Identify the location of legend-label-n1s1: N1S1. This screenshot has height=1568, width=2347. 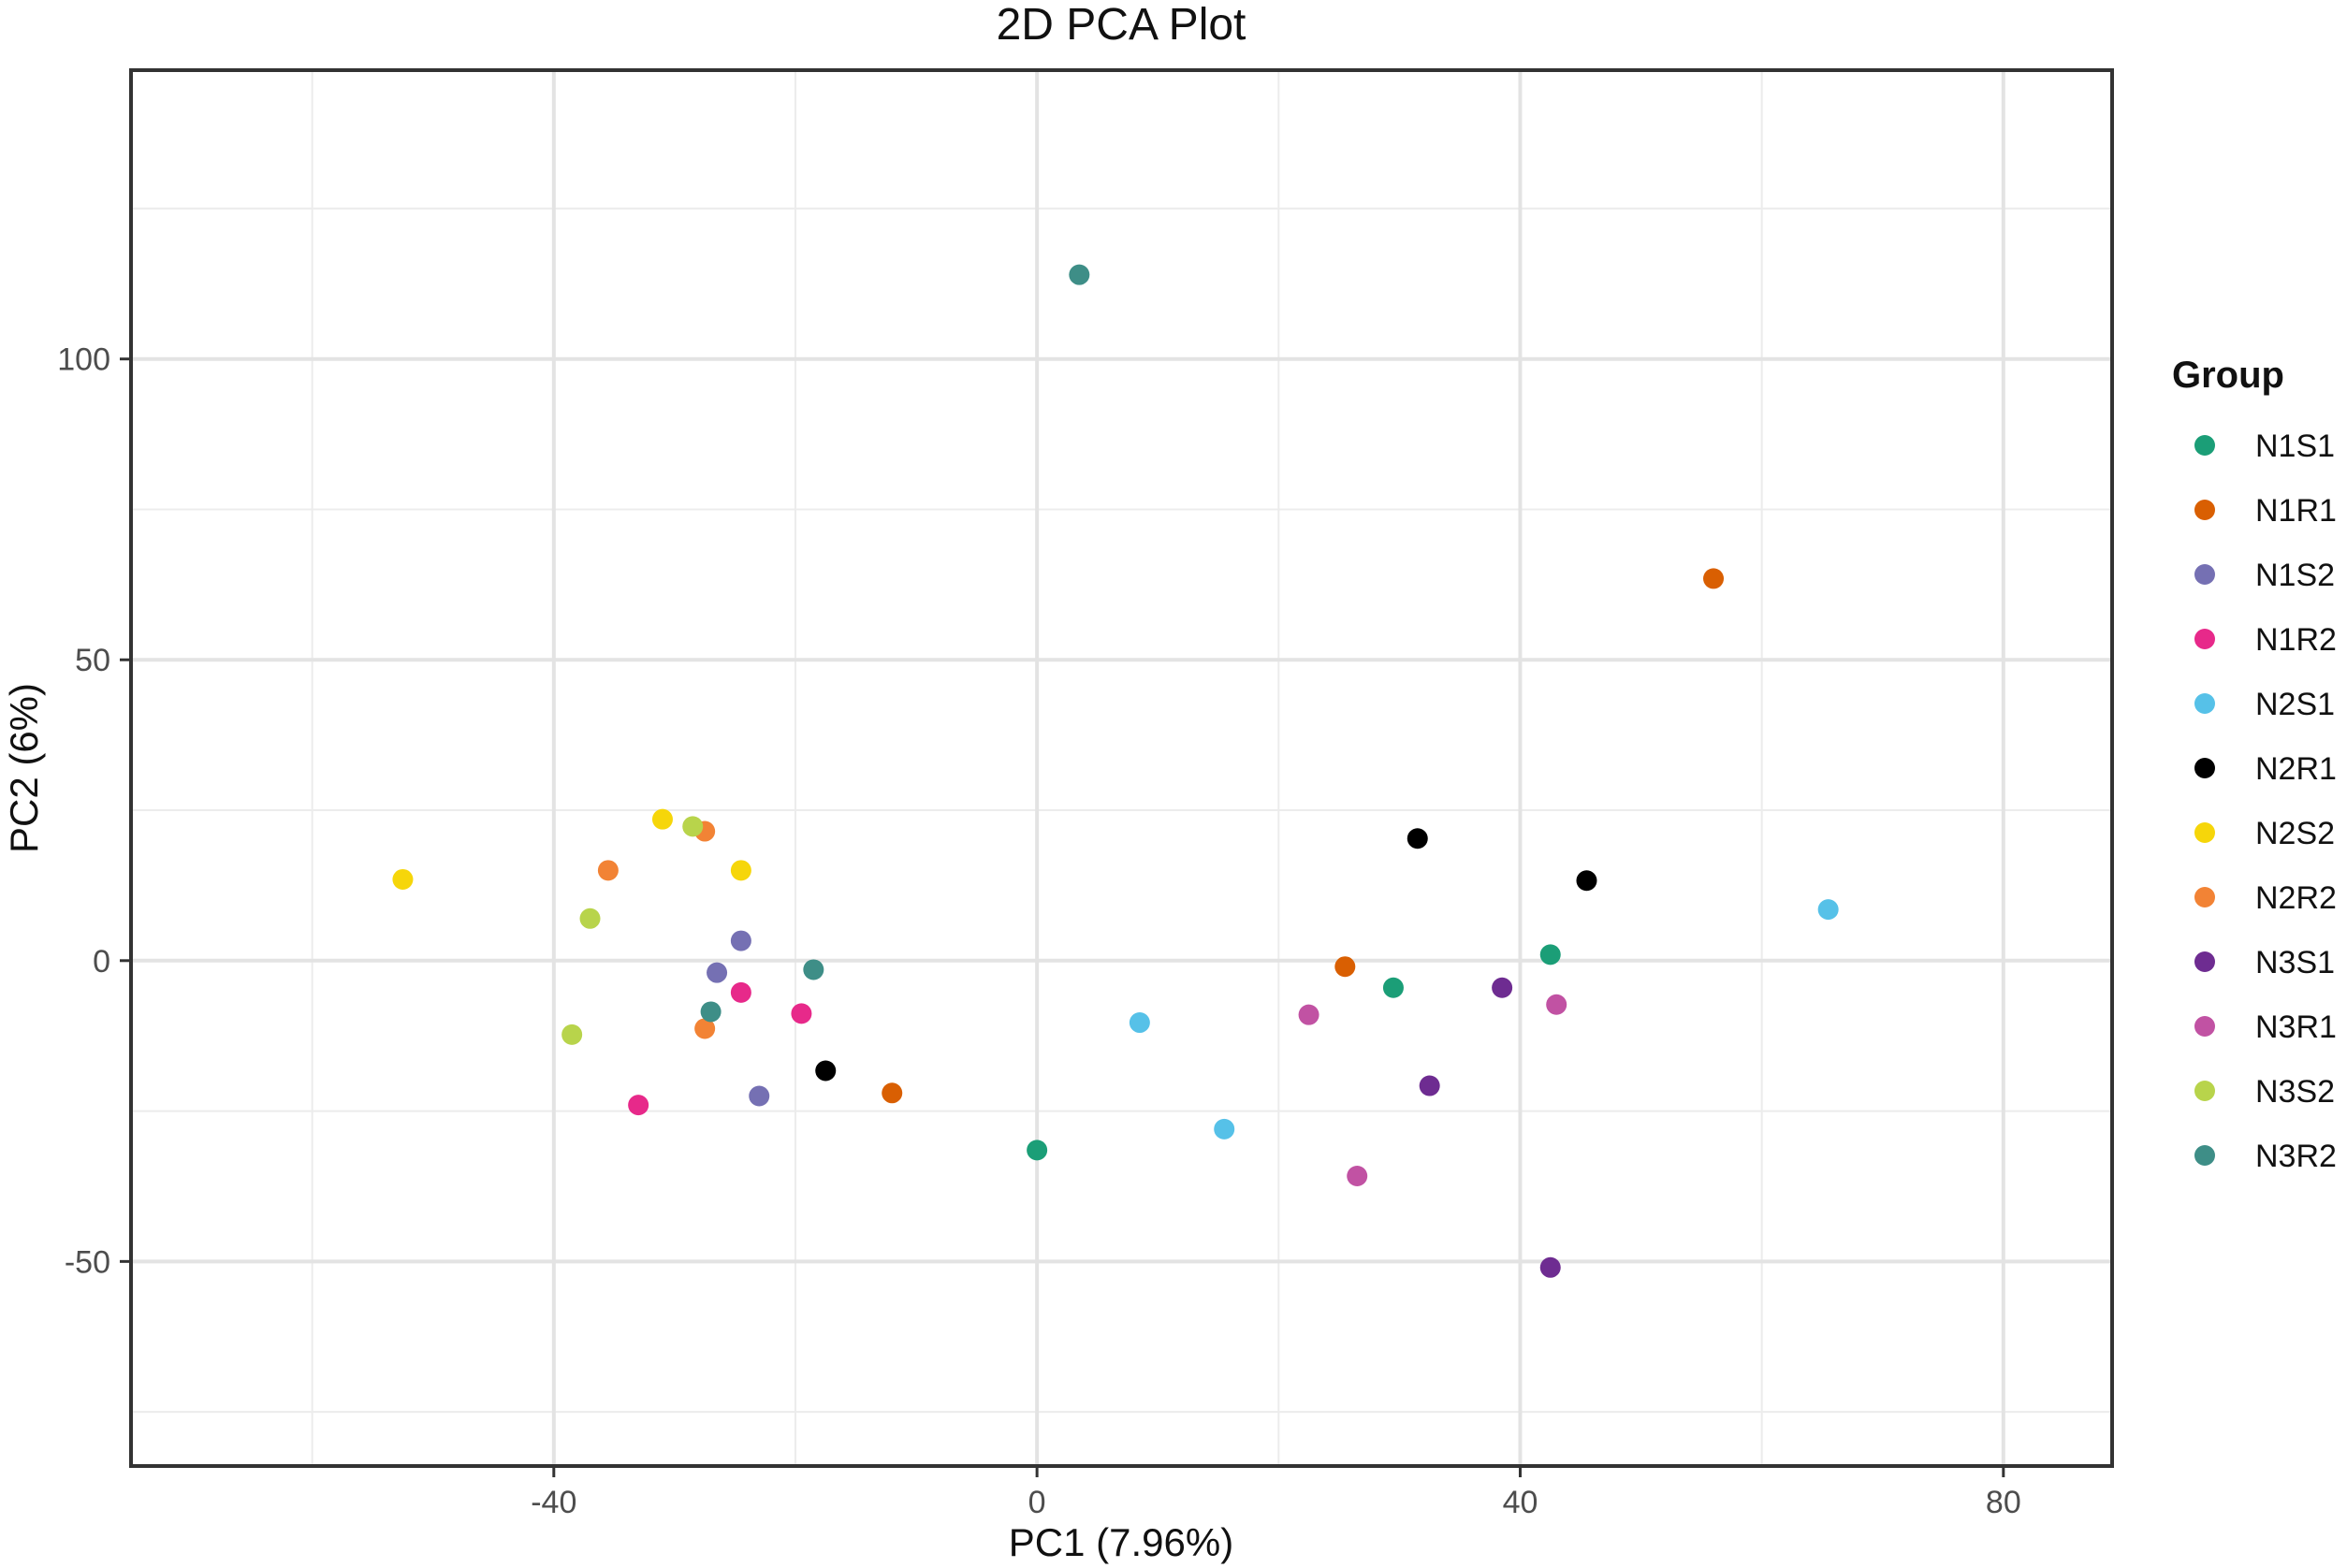
(2295, 446).